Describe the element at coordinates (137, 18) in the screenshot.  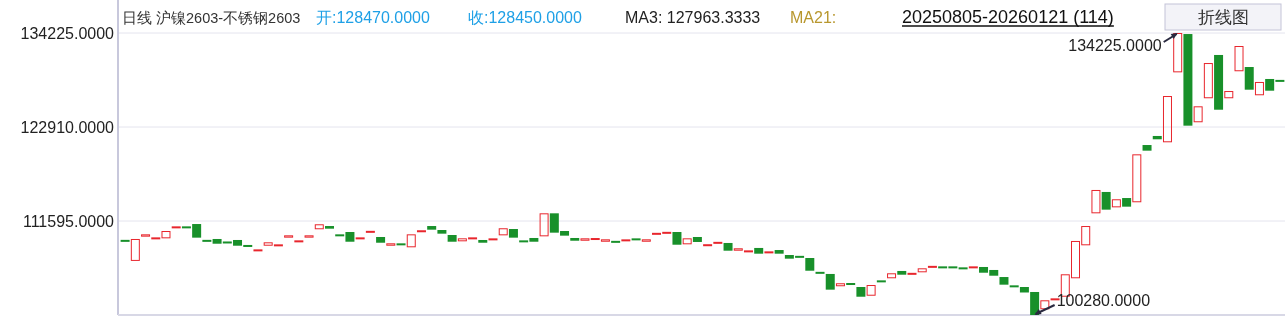
I see `chart-title: 日线` at that location.